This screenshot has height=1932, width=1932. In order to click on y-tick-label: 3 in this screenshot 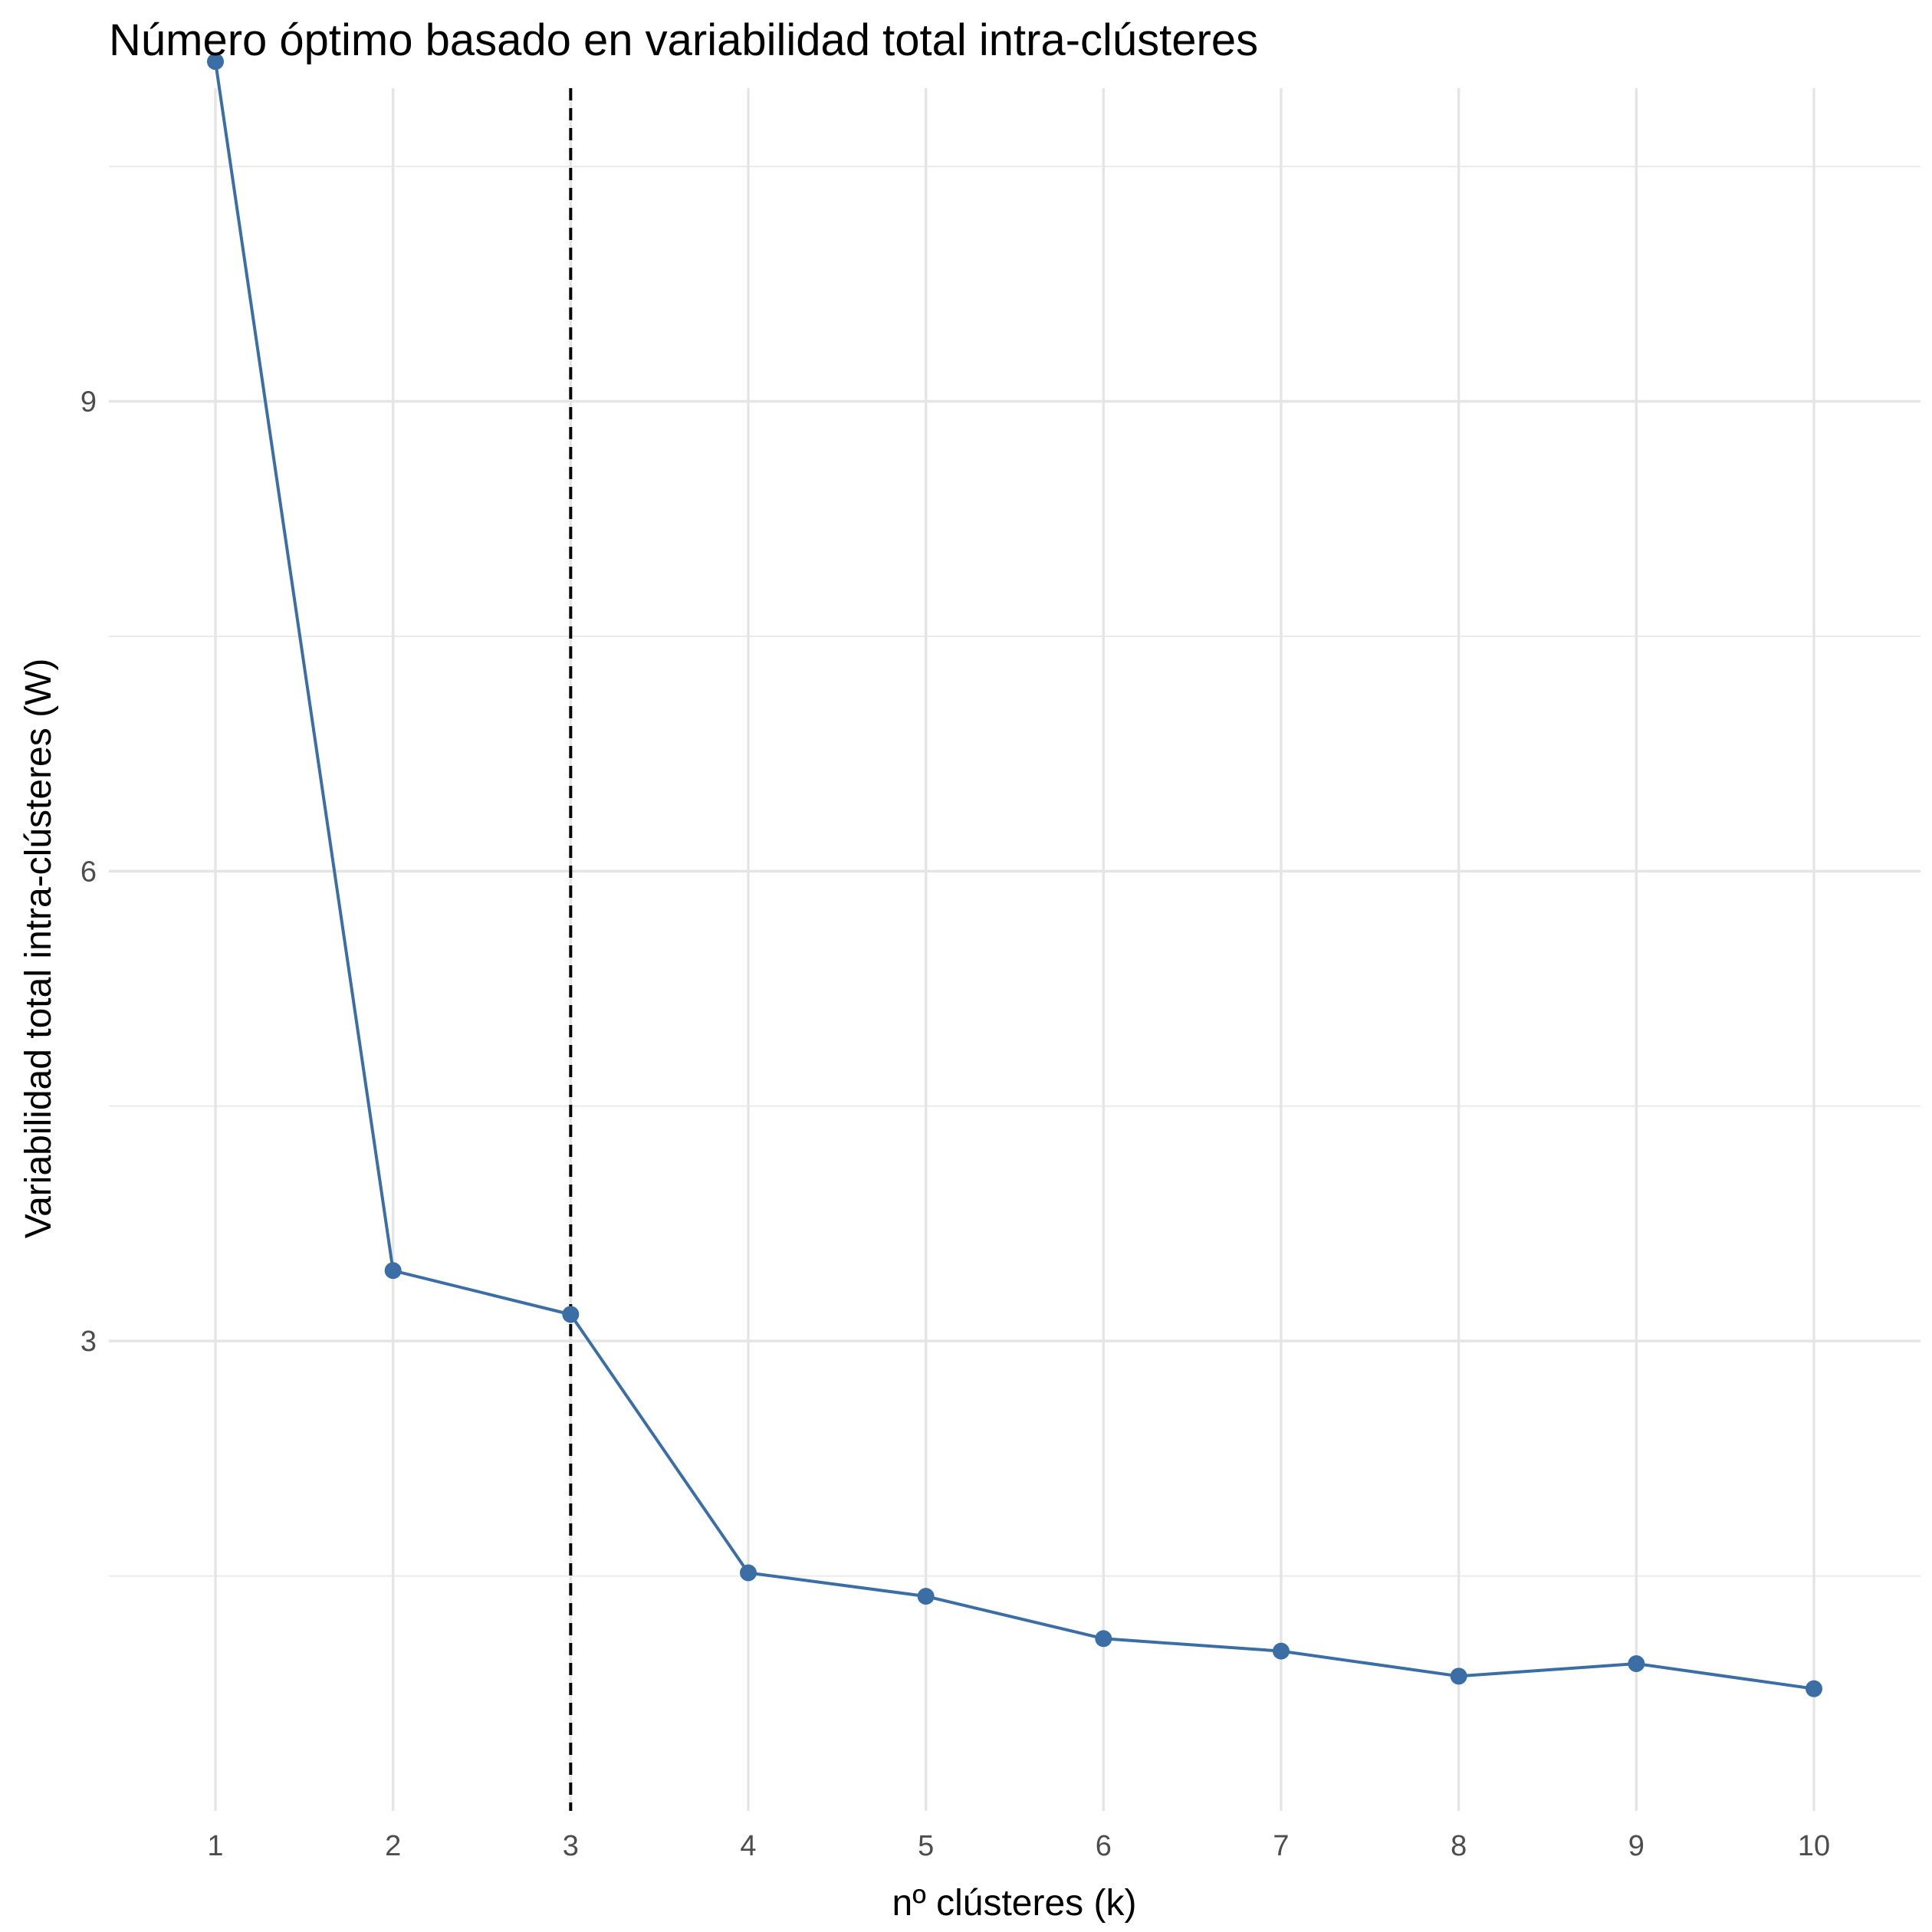, I will do `click(89, 1342)`.